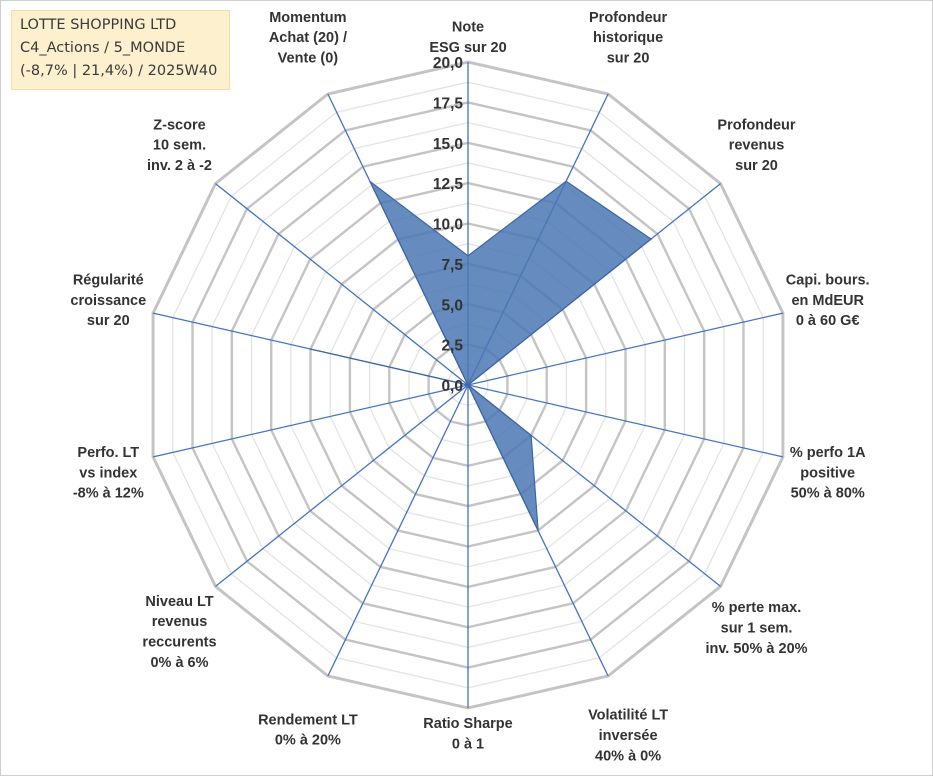 The height and width of the screenshot is (776, 933). Describe the element at coordinates (756, 628) in the screenshot. I see `axis-label: % perte max. sur 1 sem. inv. 50% à 20%` at that location.